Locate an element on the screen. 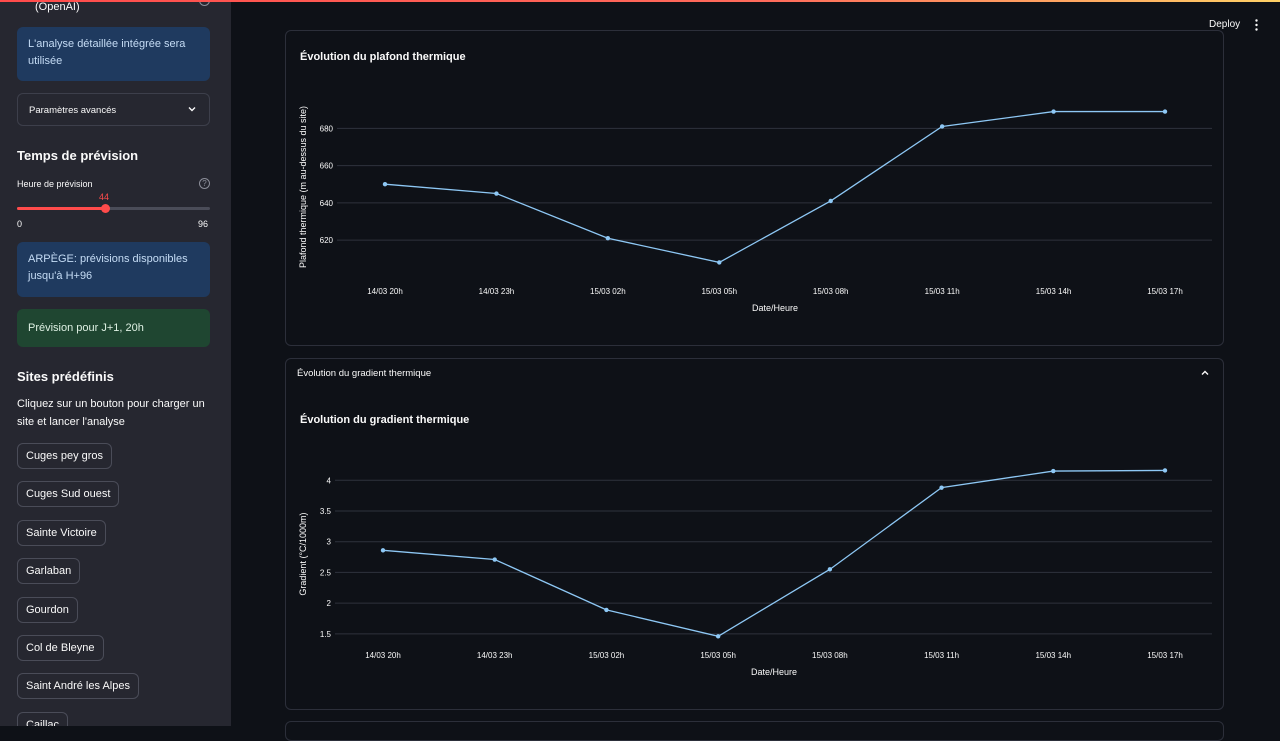  slider-thumb is located at coordinates (105, 208).